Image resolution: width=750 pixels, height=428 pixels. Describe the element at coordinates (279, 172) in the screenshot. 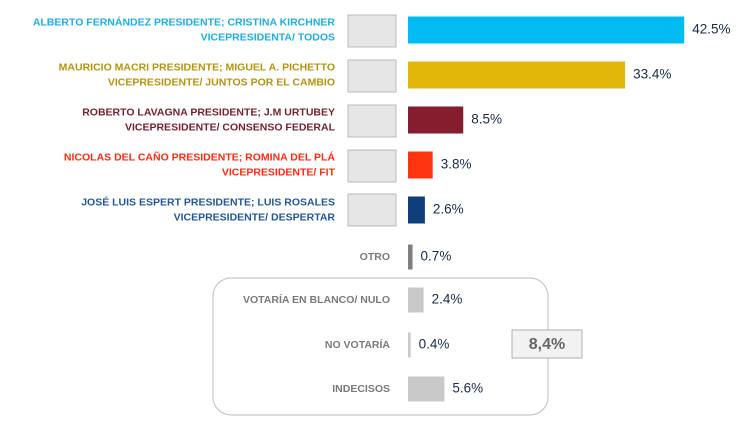

I see `category-label: VICEPRESIDENTE/ FIT` at that location.